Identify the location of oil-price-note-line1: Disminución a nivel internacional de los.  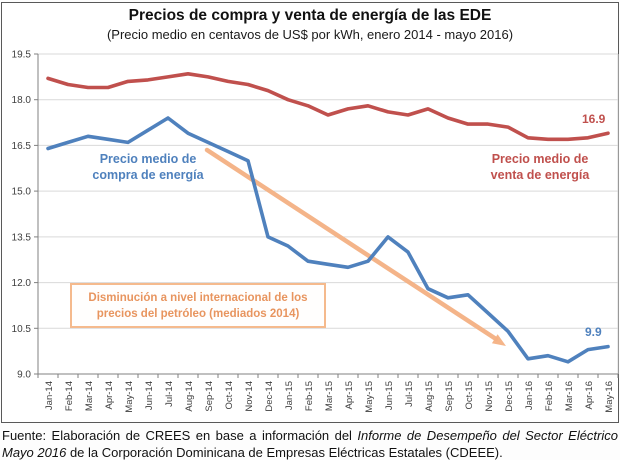
(198, 298).